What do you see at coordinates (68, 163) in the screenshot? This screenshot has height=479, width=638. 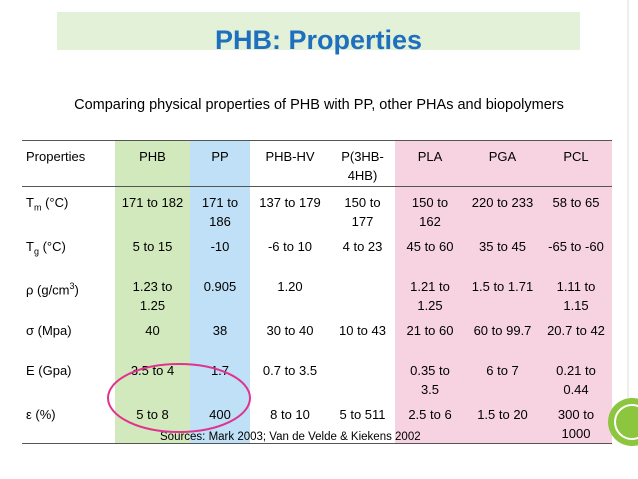 I see `column-header: Properties` at bounding box center [68, 163].